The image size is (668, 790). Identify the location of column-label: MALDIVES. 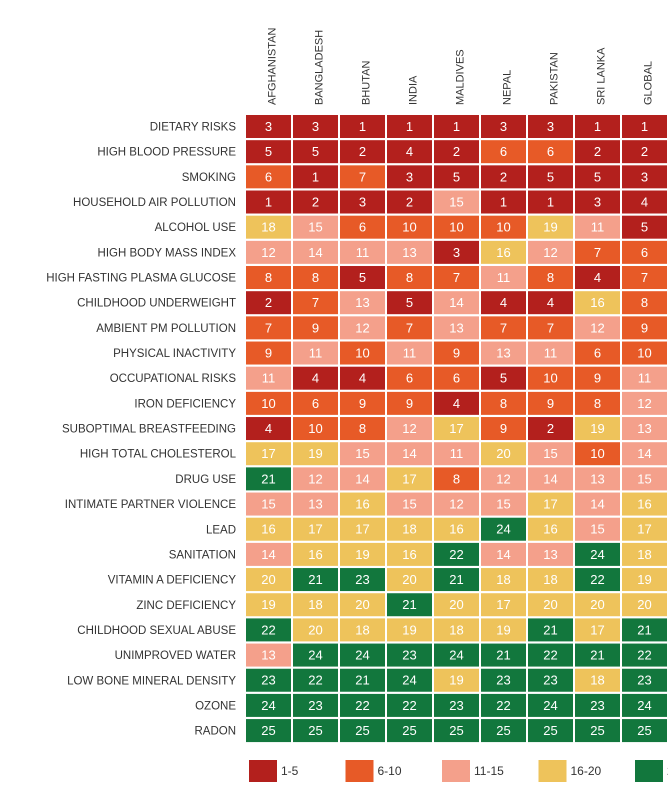
(460, 77).